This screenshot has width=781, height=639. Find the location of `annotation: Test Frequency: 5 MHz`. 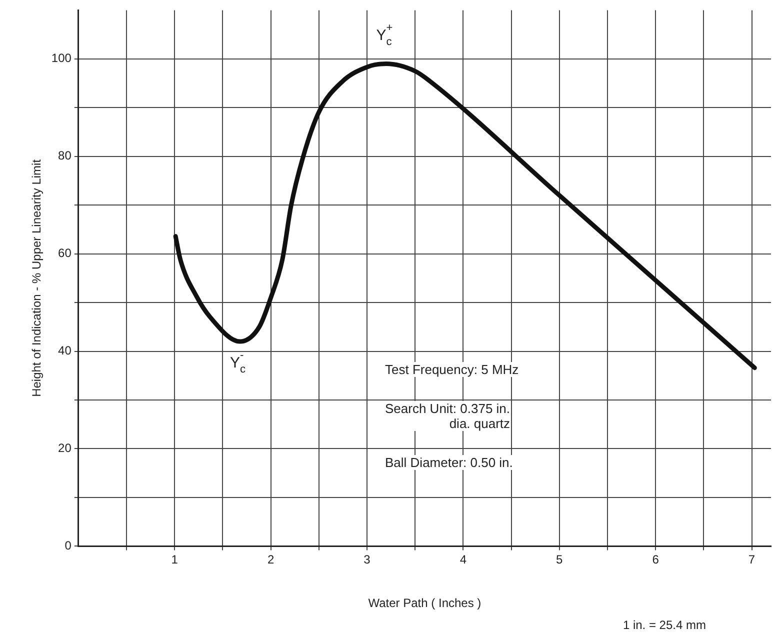

annotation: Test Frequency: 5 MHz is located at coordinates (452, 369).